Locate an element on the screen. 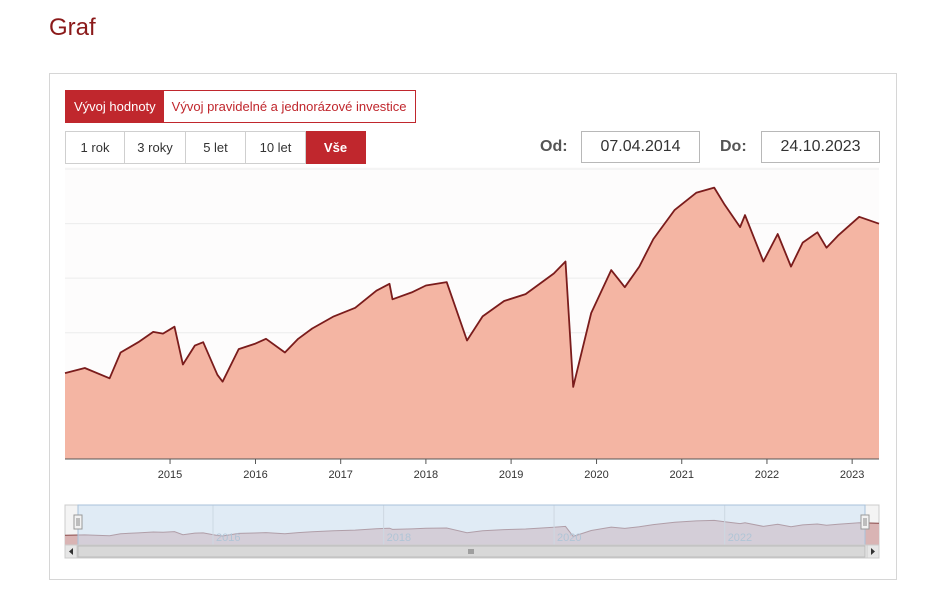 The width and height of the screenshot is (942, 608). page-title: Graf is located at coordinates (72, 27).